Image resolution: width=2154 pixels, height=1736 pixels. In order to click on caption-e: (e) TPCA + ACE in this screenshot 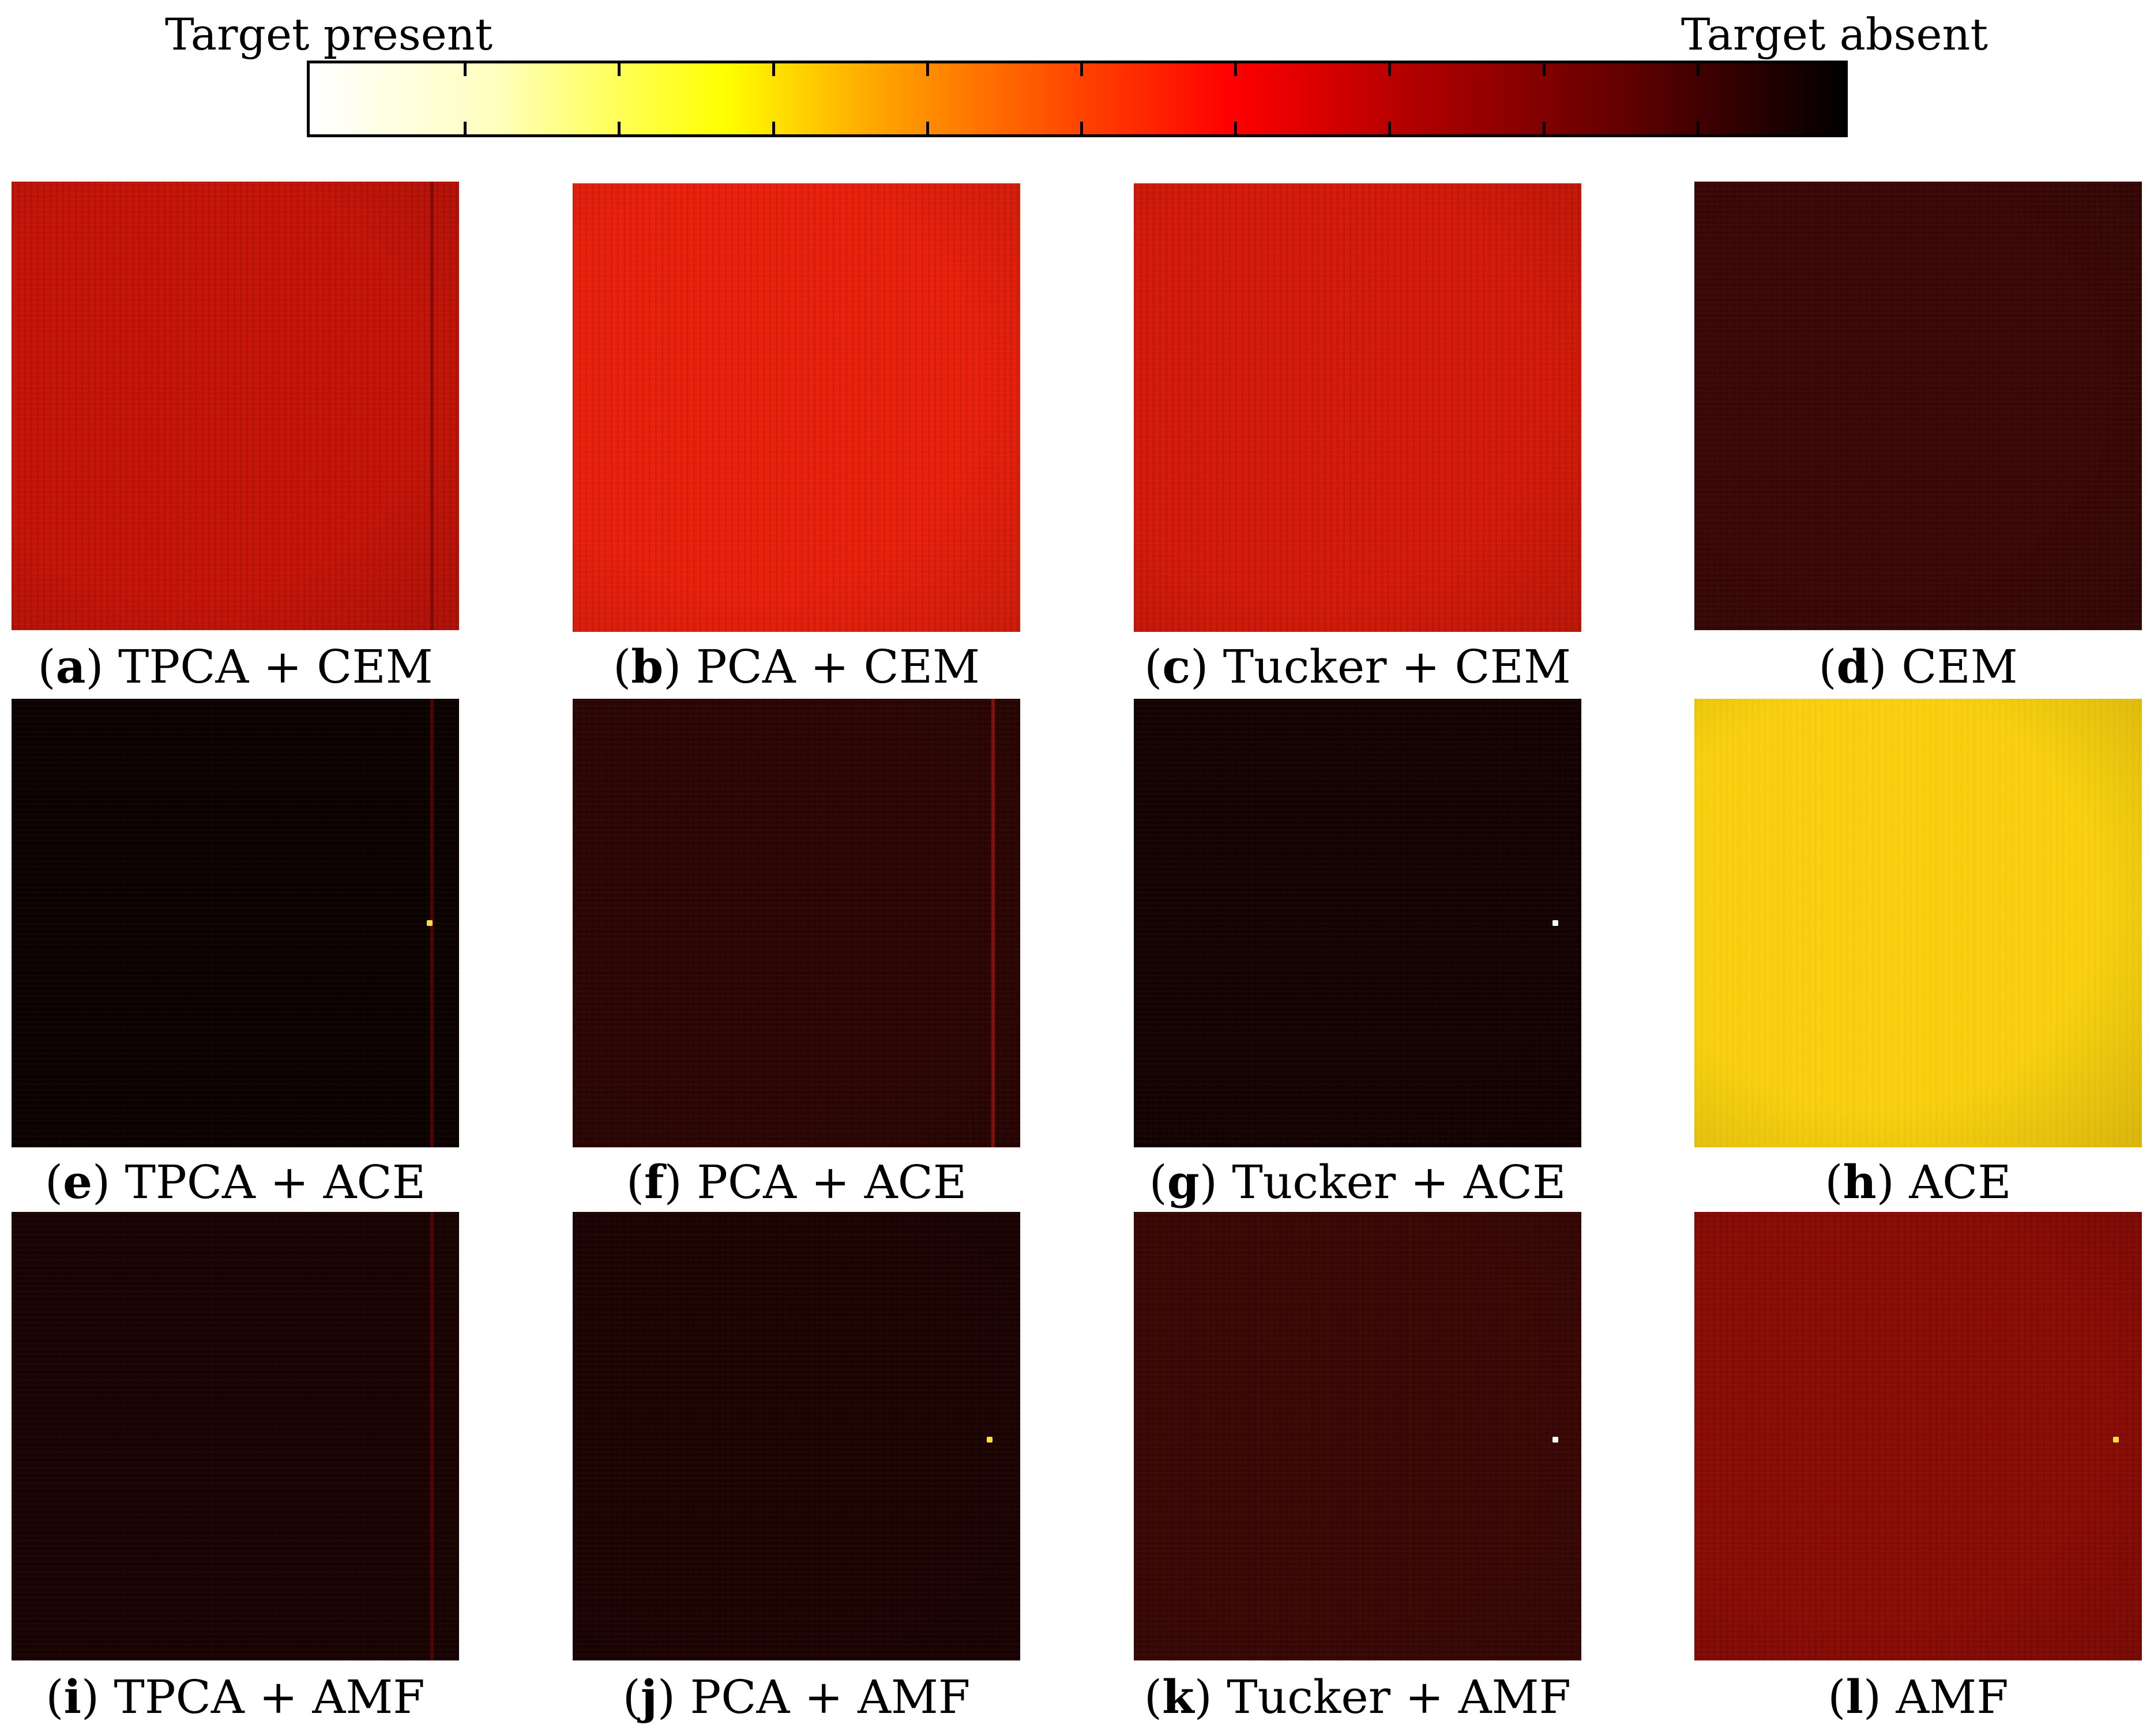, I will do `click(235, 1182)`.